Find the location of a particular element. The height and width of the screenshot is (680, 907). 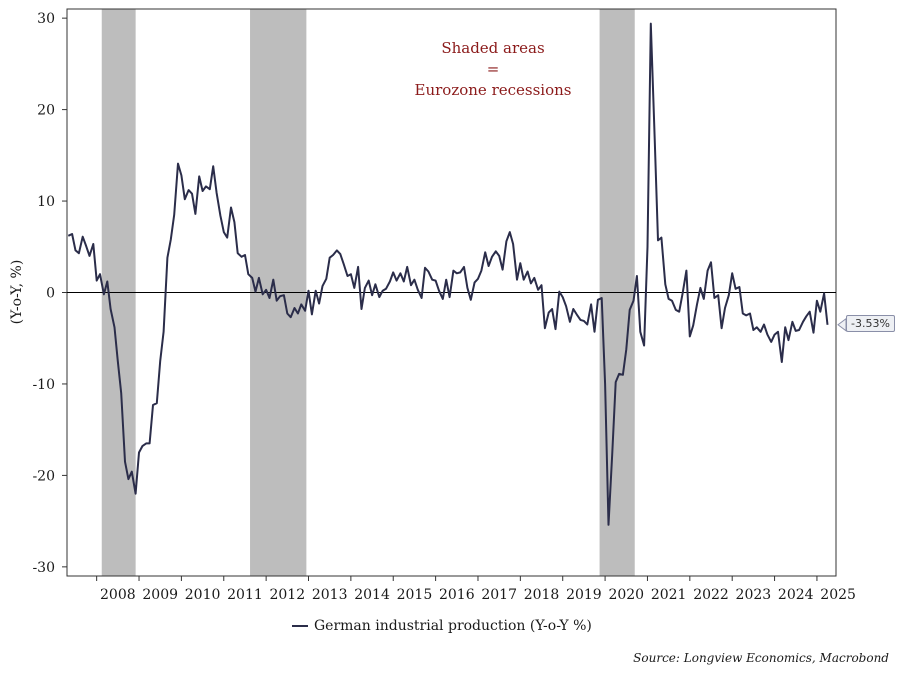

annotation-line-3: Eurozone recessions is located at coordinates (493, 90).